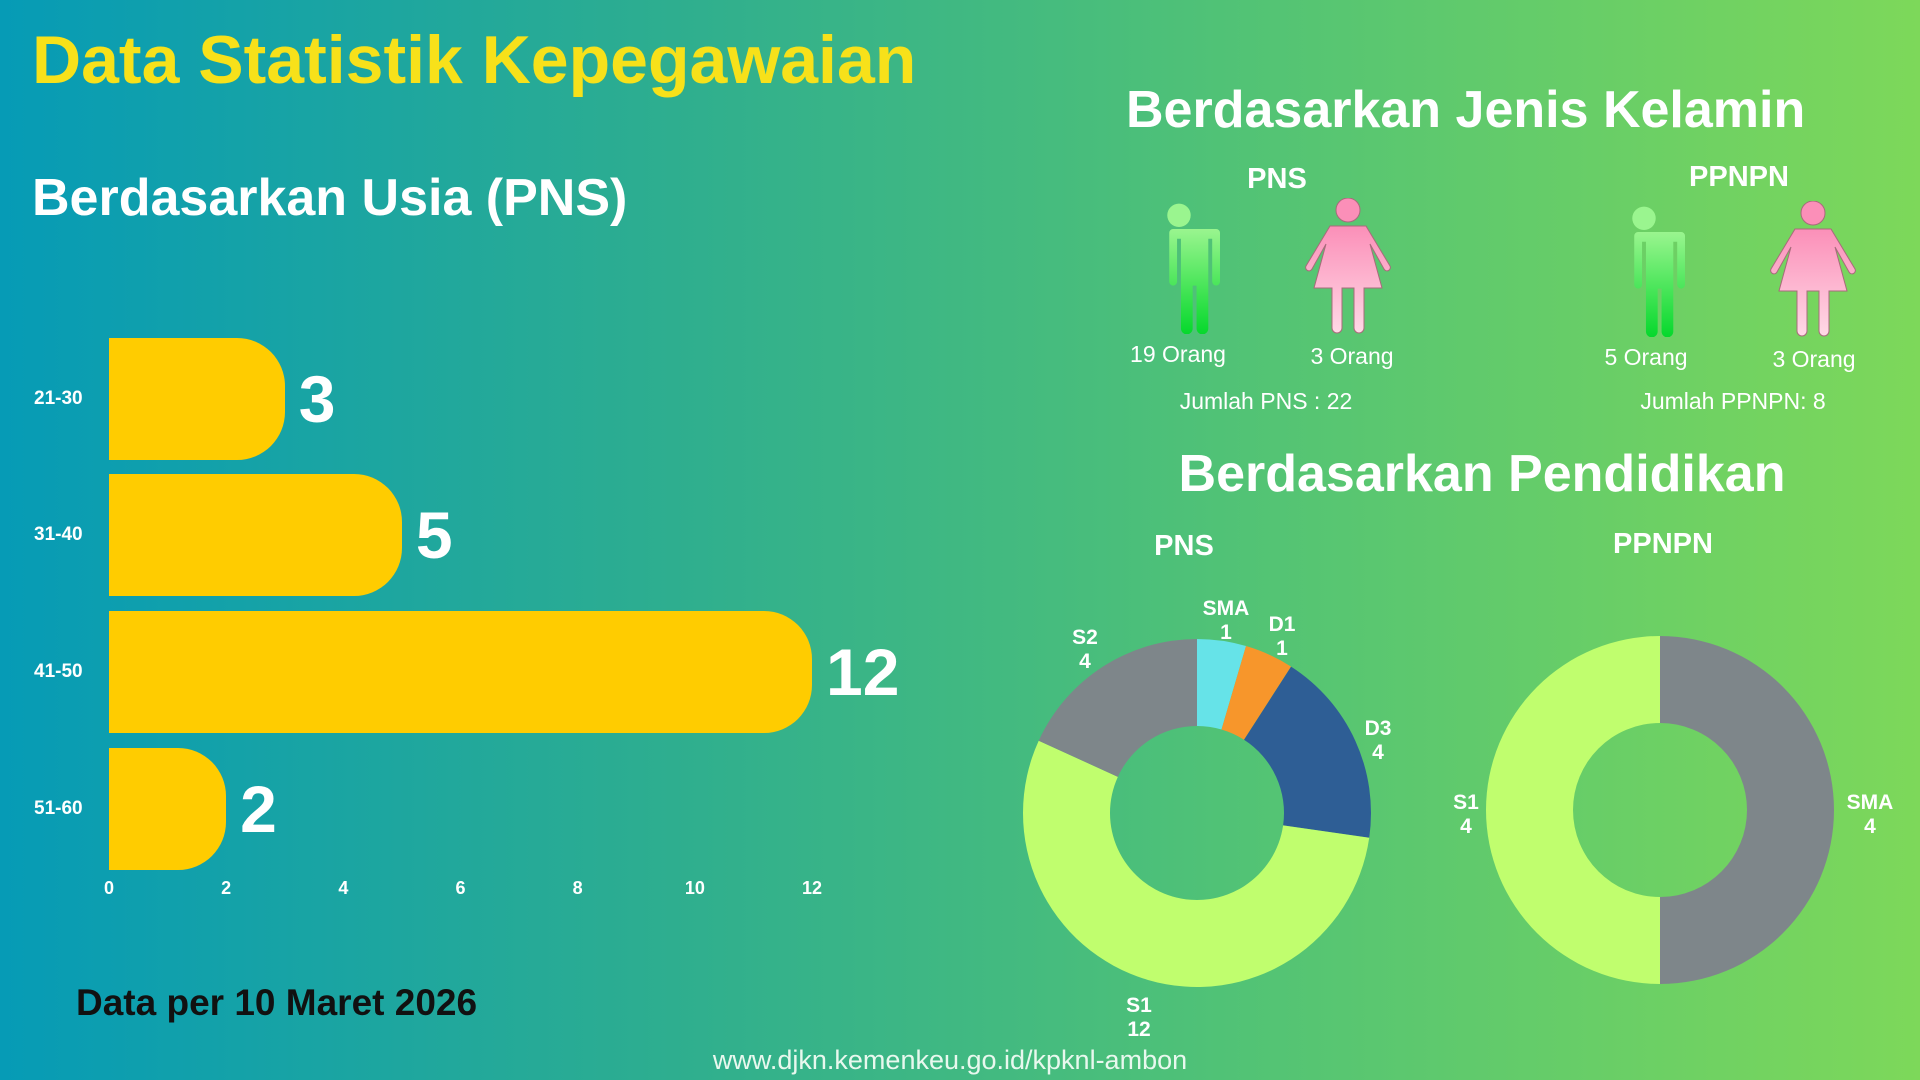  What do you see at coordinates (1226, 620) in the screenshot?
I see `donut-data-label: SMA 1` at bounding box center [1226, 620].